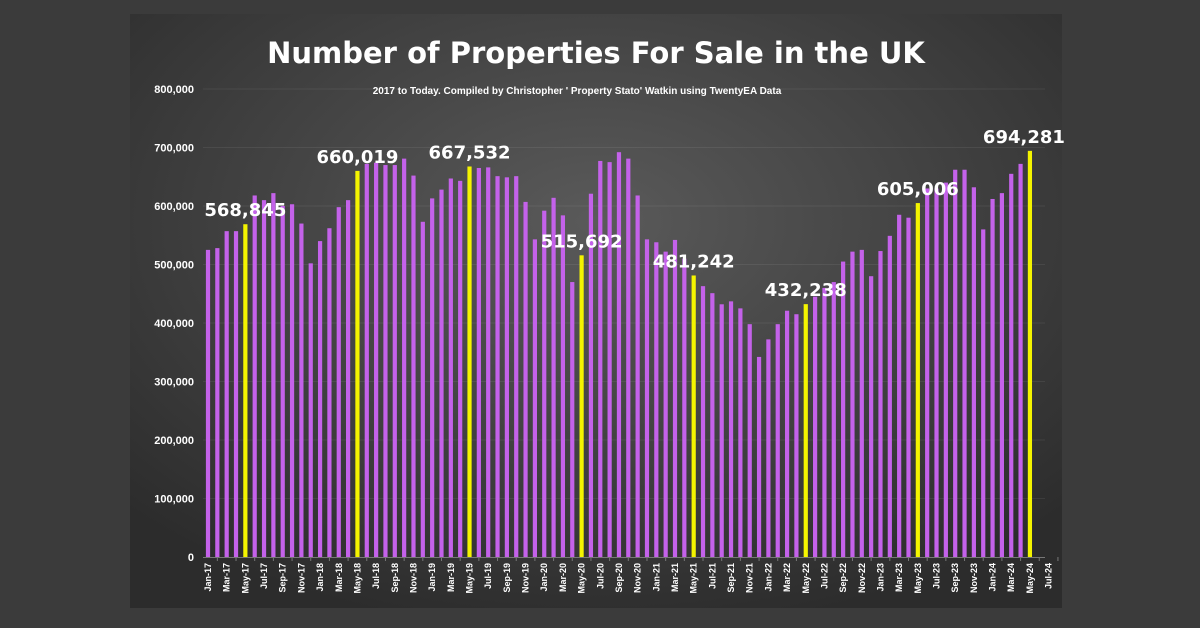  I want to click on x-tick-label: Jul-17, so click(264, 576).